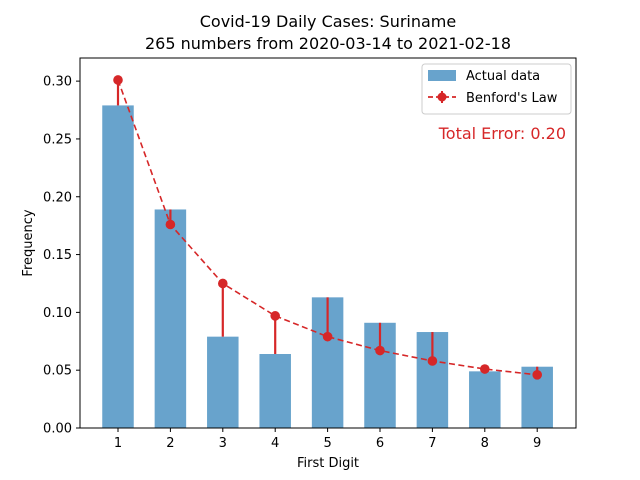 The height and width of the screenshot is (480, 640). Describe the element at coordinates (118, 443) in the screenshot. I see `x-tick-label: 1` at that location.